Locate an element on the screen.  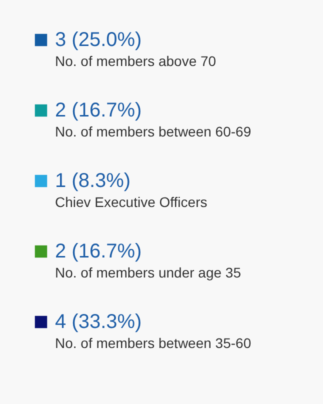
category-label: No. of members above 70 is located at coordinates (135, 61).